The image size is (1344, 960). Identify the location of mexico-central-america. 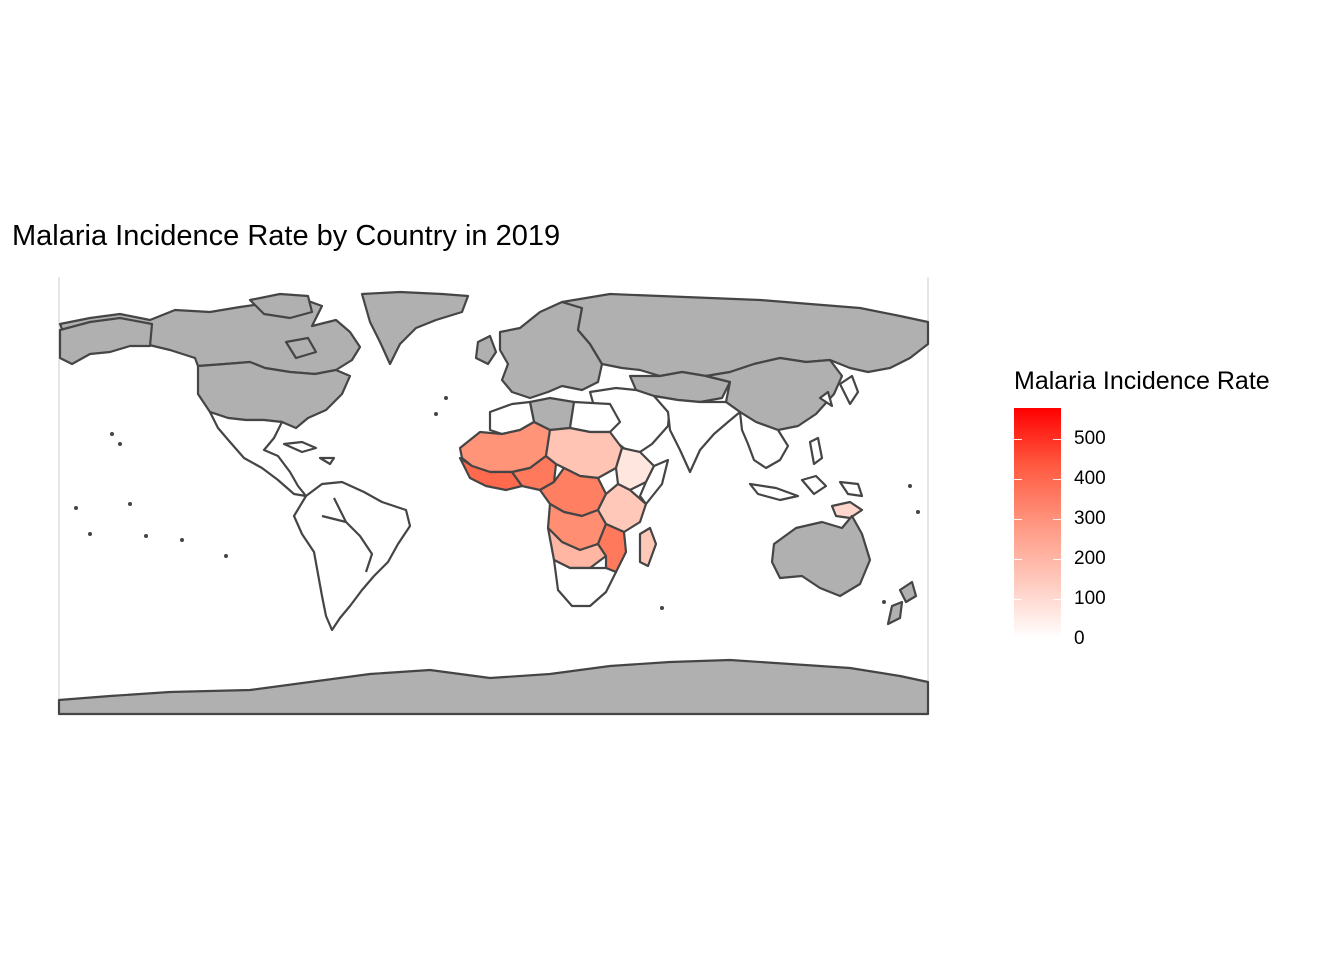
(258, 454).